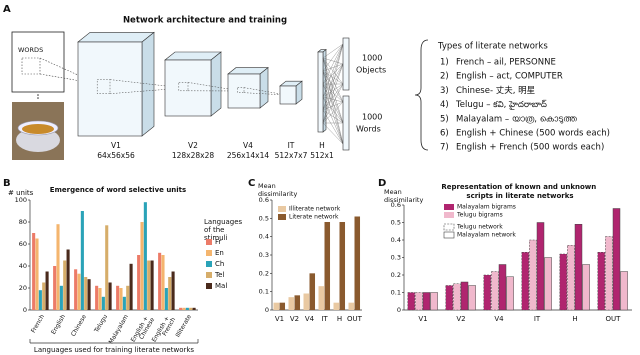  I want to click on y-tick-label: 100, so click(21, 200).